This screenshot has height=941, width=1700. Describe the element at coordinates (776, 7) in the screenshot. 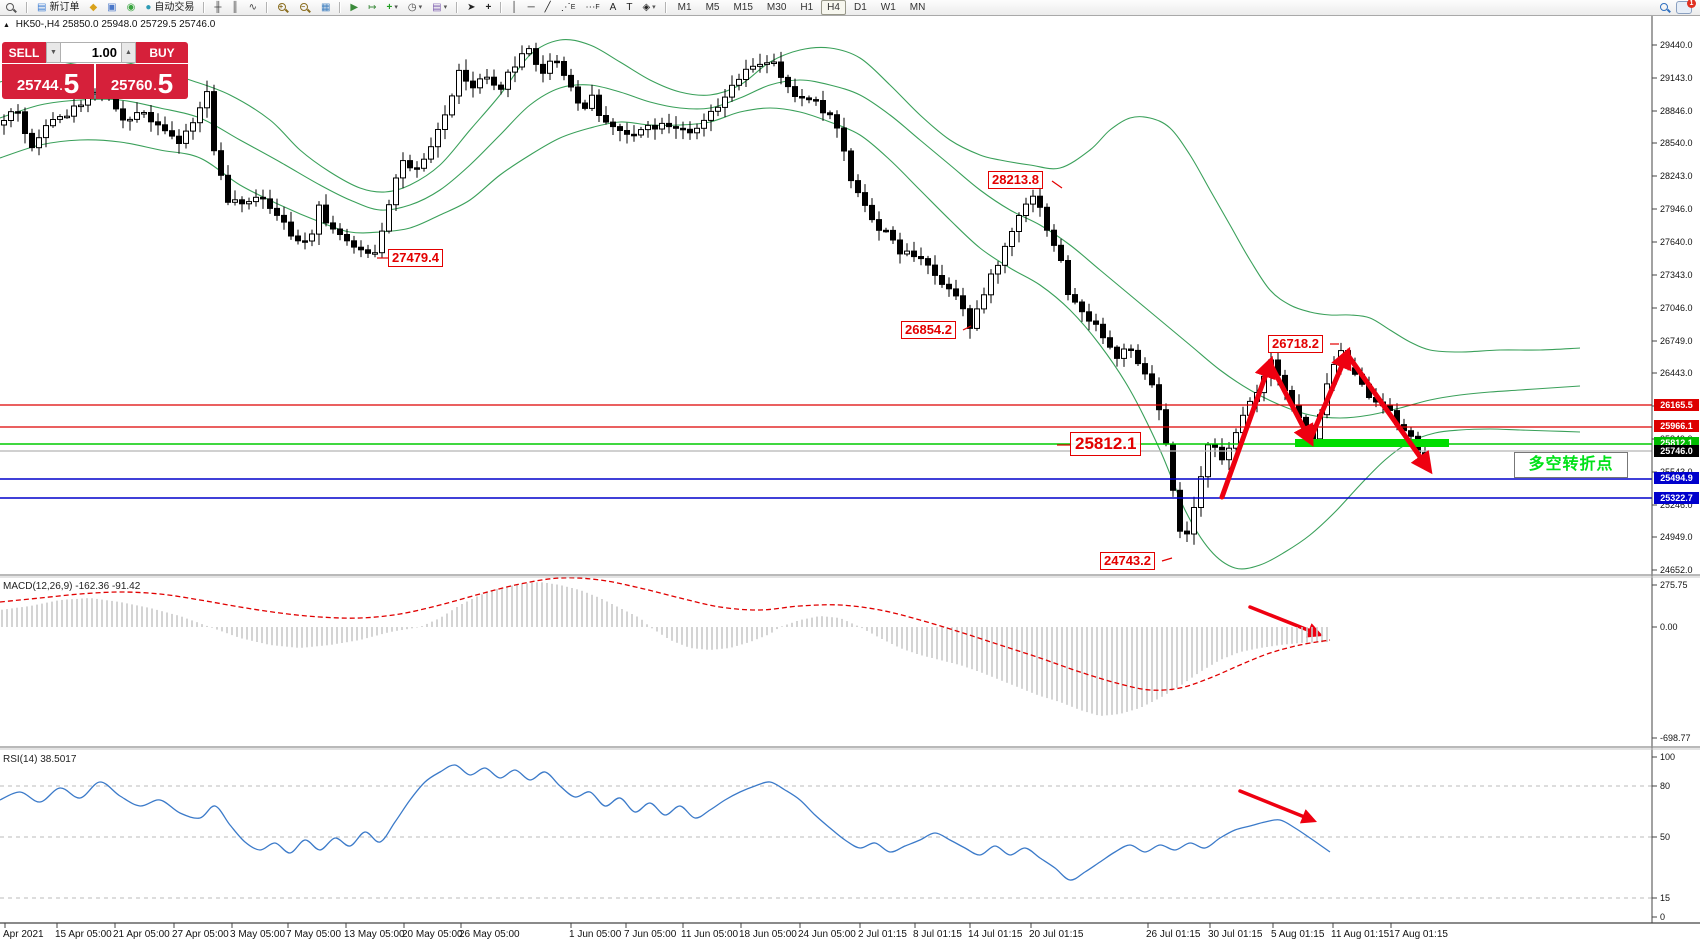

I see `timeframe-button-m30: M30` at that location.